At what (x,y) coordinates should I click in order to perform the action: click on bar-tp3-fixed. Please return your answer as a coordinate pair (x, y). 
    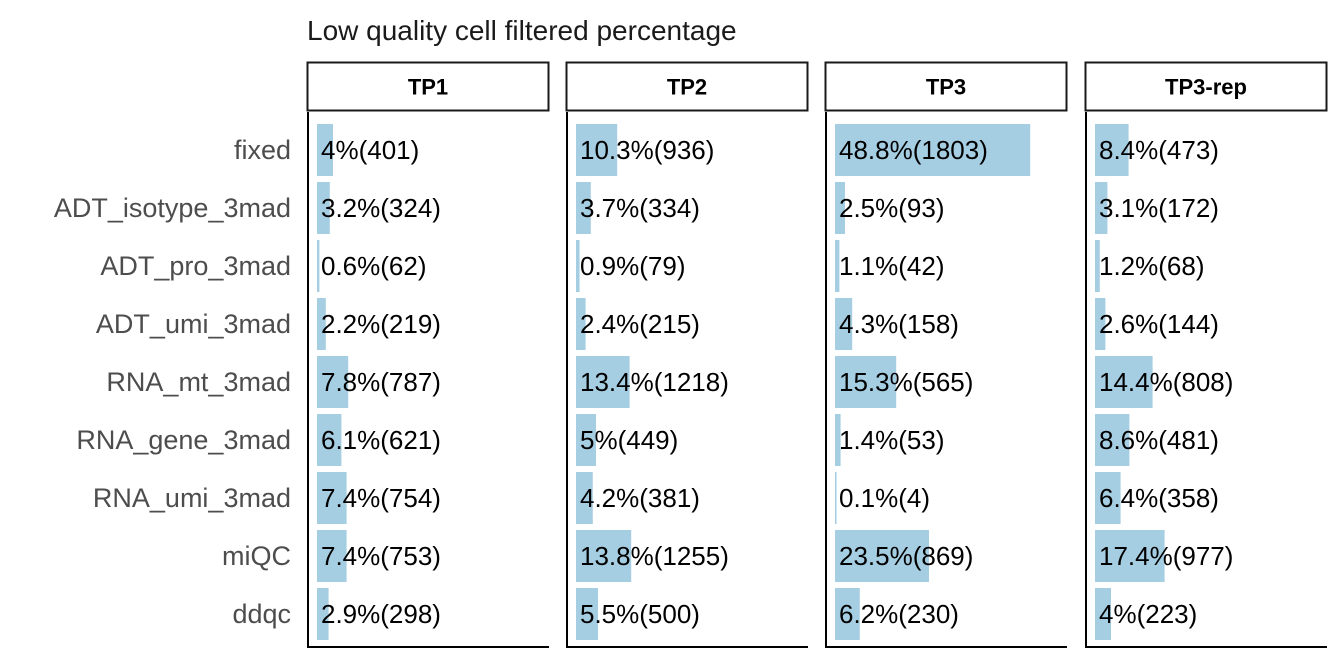
    Looking at the image, I should click on (933, 150).